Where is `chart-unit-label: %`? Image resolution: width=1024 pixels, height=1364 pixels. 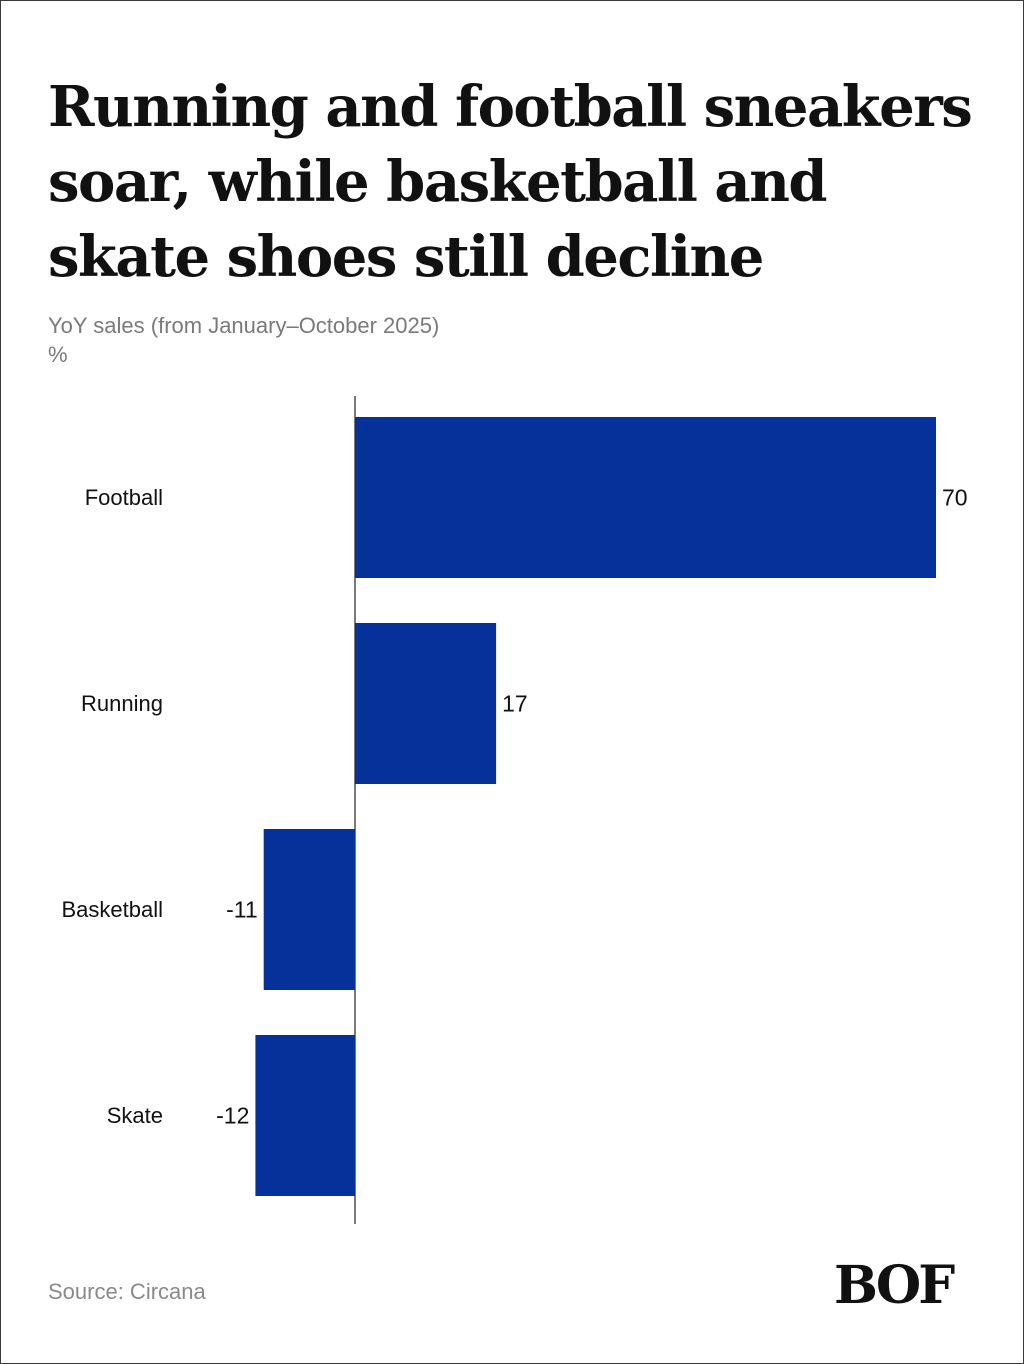
chart-unit-label: % is located at coordinates (58, 354).